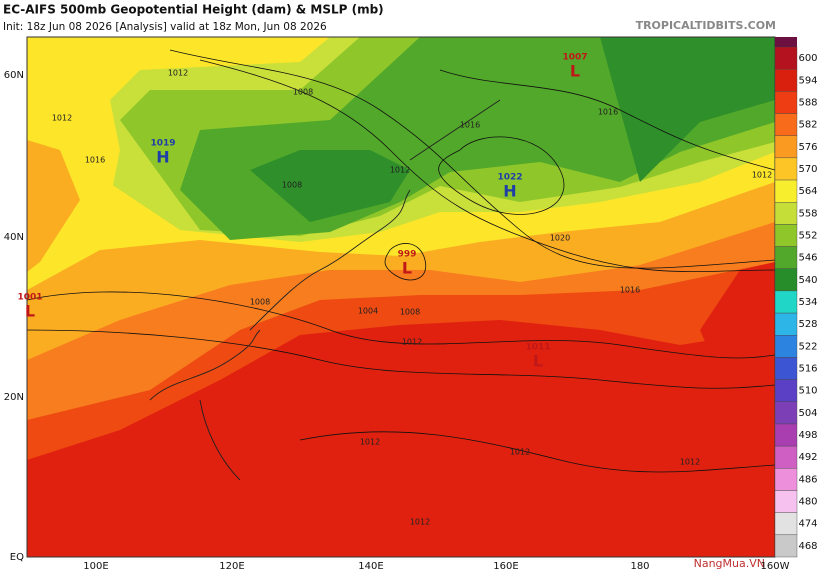 This screenshot has width=819, height=573. I want to click on watermark: NangMua.VN, so click(729, 563).